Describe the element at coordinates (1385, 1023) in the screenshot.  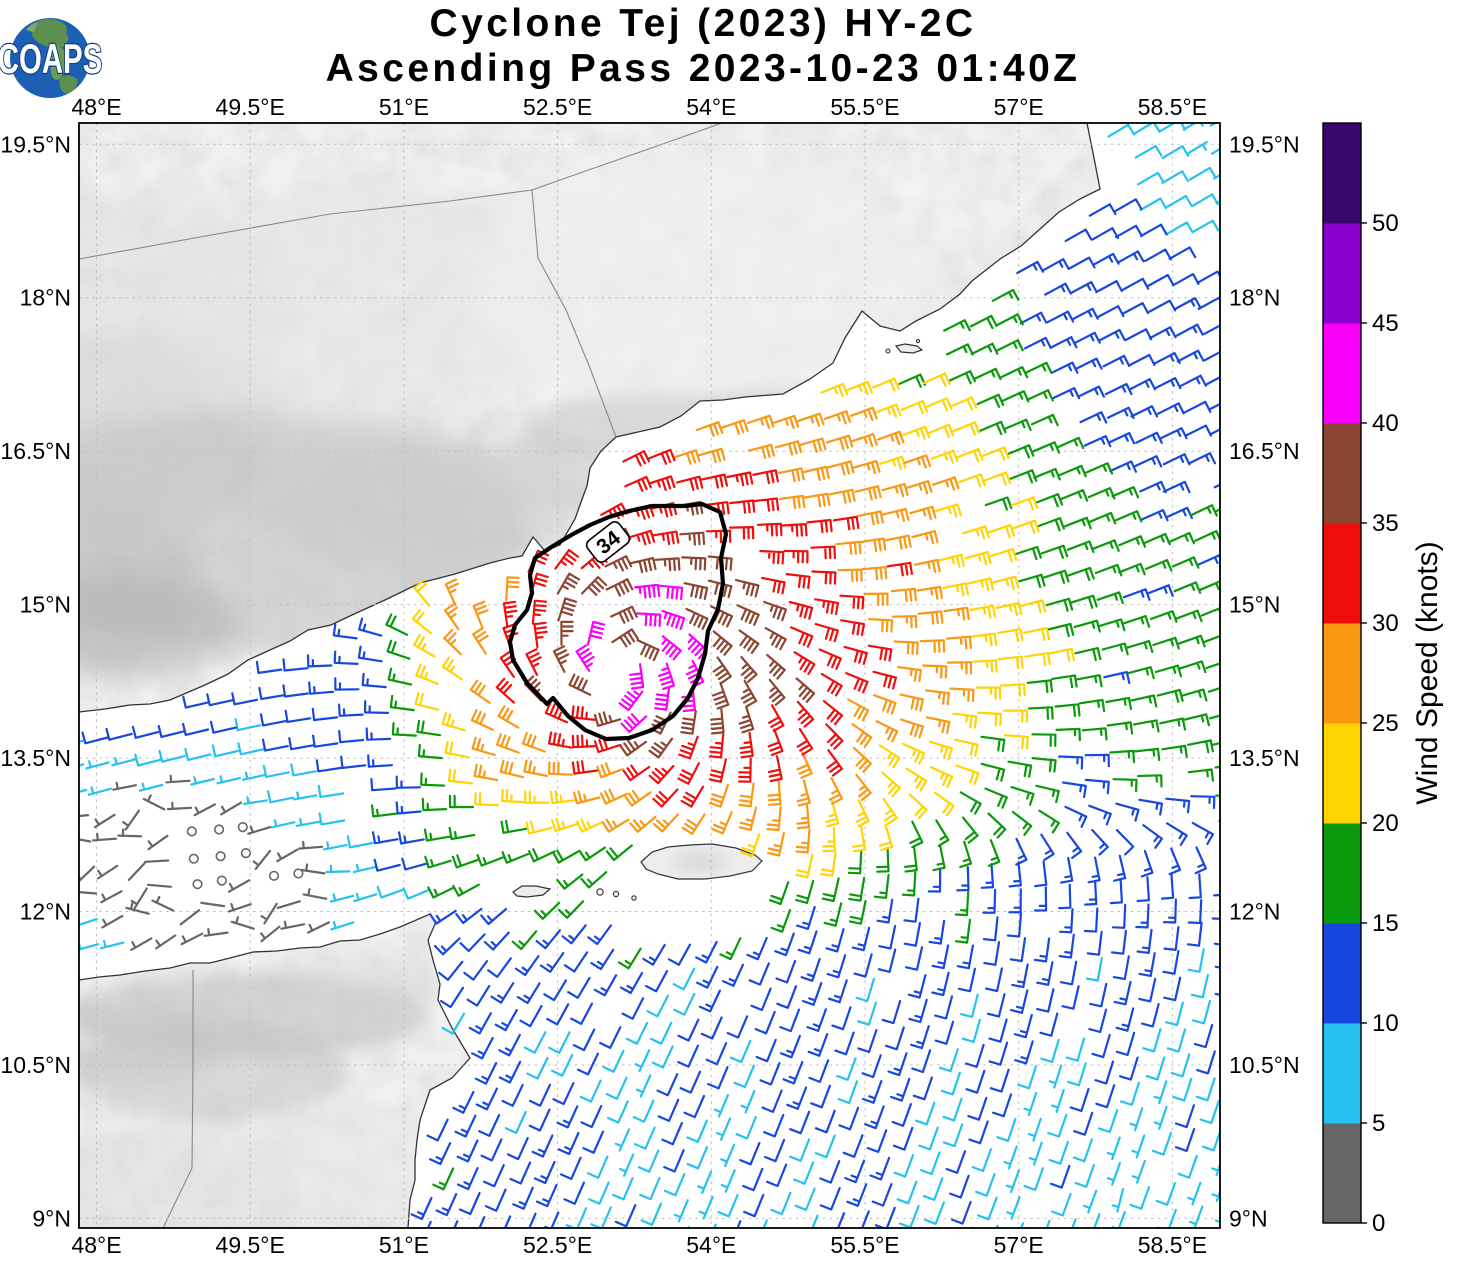
I see `svg-text: 10` at that location.